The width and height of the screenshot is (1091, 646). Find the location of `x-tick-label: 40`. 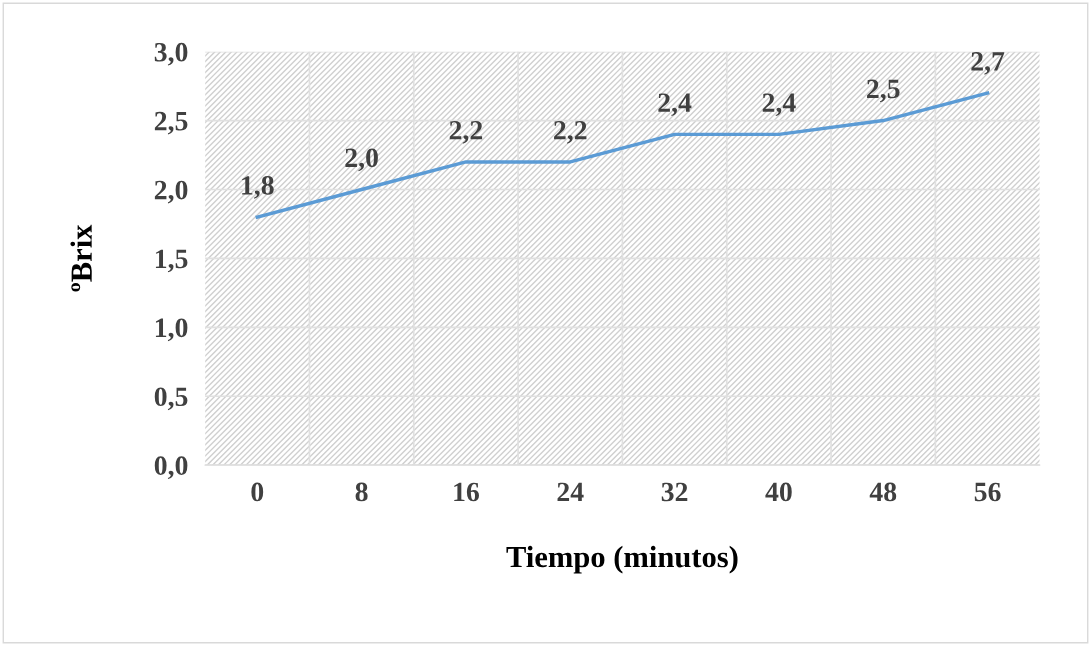

x-tick-label: 40 is located at coordinates (778, 492).